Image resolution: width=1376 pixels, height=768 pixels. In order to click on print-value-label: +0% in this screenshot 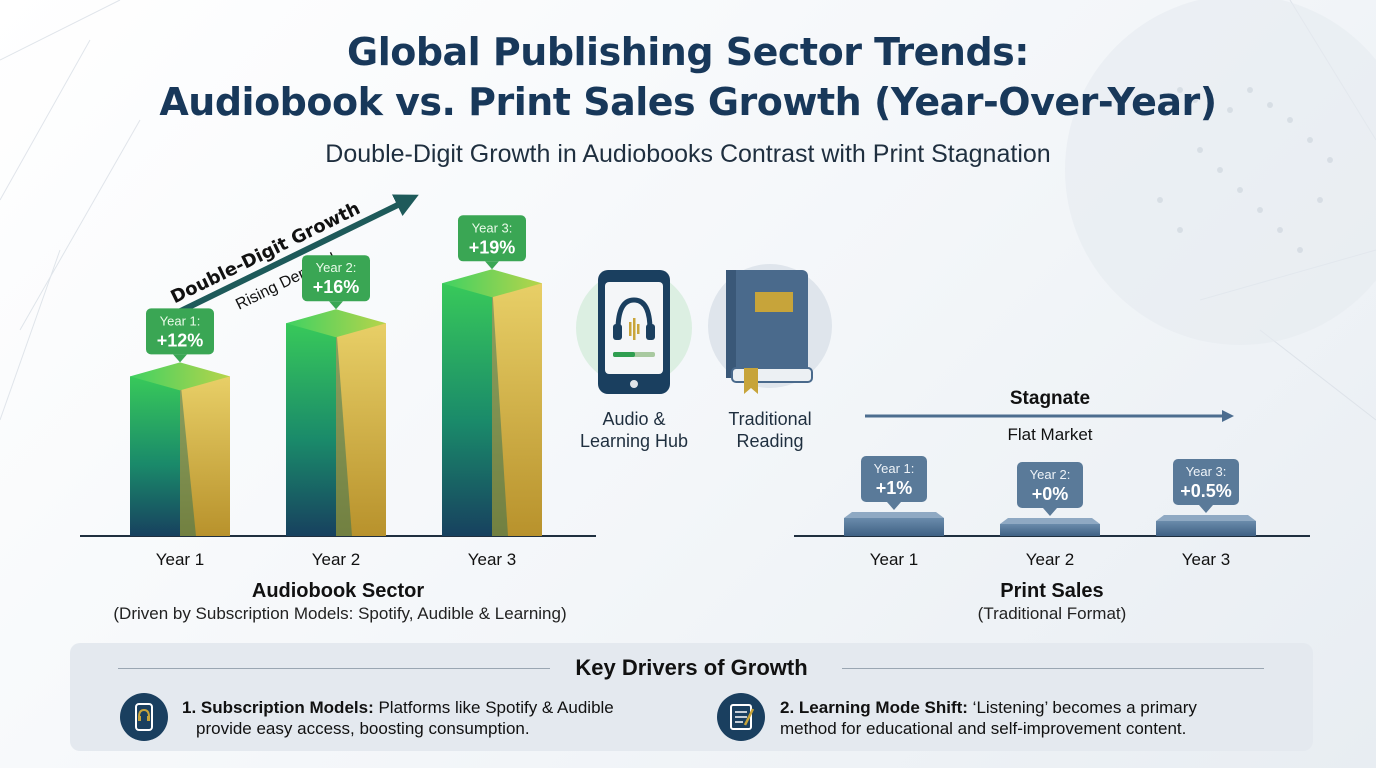, I will do `click(1050, 494)`.